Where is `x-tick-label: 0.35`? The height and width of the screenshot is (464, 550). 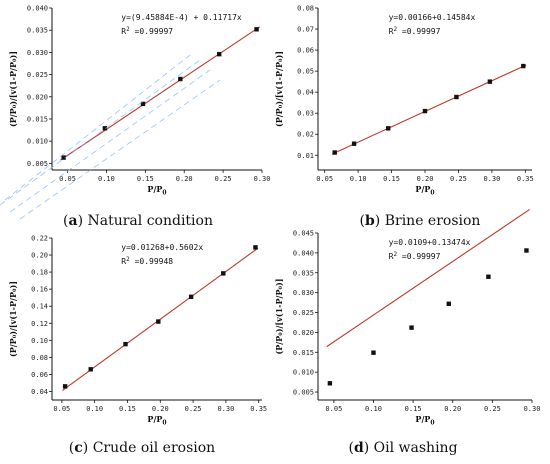
x-tick-label: 0.35 is located at coordinates (525, 179).